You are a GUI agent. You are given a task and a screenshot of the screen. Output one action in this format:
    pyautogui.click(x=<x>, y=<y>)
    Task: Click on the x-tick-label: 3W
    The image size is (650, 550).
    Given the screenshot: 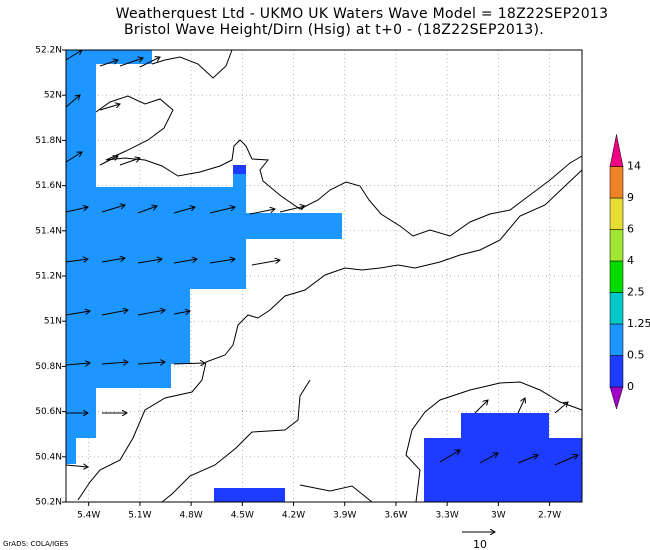 What is the action you would take?
    pyautogui.click(x=498, y=516)
    